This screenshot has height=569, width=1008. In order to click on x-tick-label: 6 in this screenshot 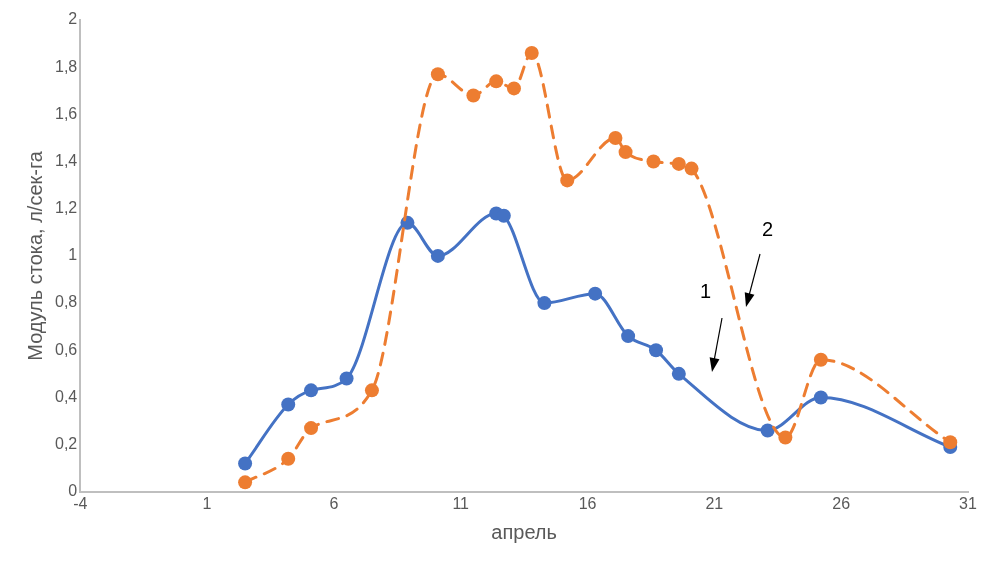, I will do `click(334, 503)`.